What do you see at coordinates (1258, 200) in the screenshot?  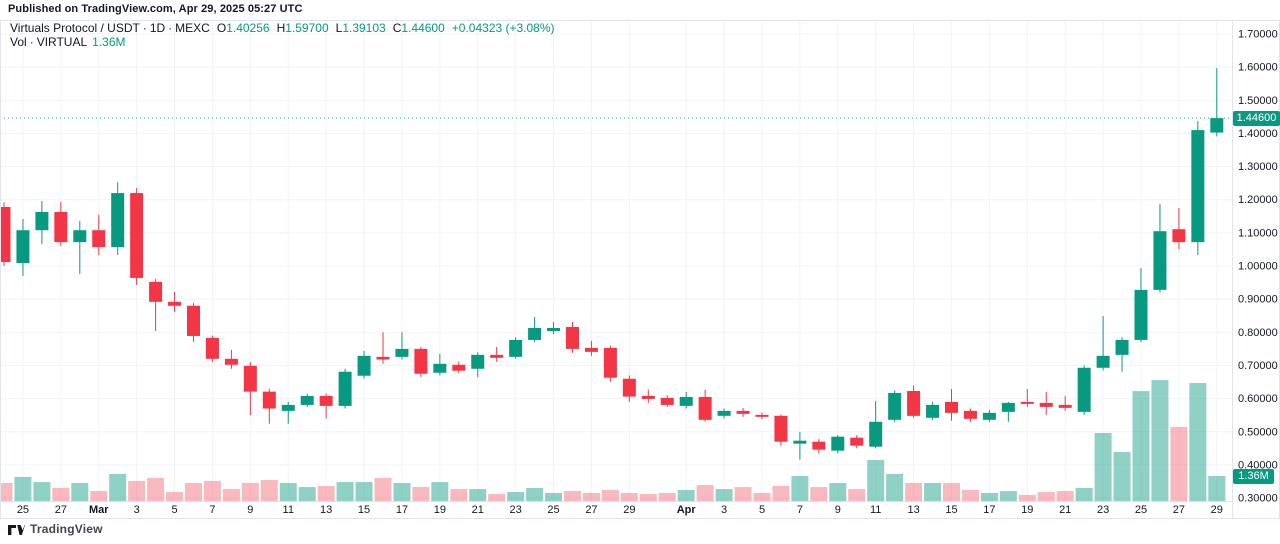 I see `price-axis-label: 1.20000` at bounding box center [1258, 200].